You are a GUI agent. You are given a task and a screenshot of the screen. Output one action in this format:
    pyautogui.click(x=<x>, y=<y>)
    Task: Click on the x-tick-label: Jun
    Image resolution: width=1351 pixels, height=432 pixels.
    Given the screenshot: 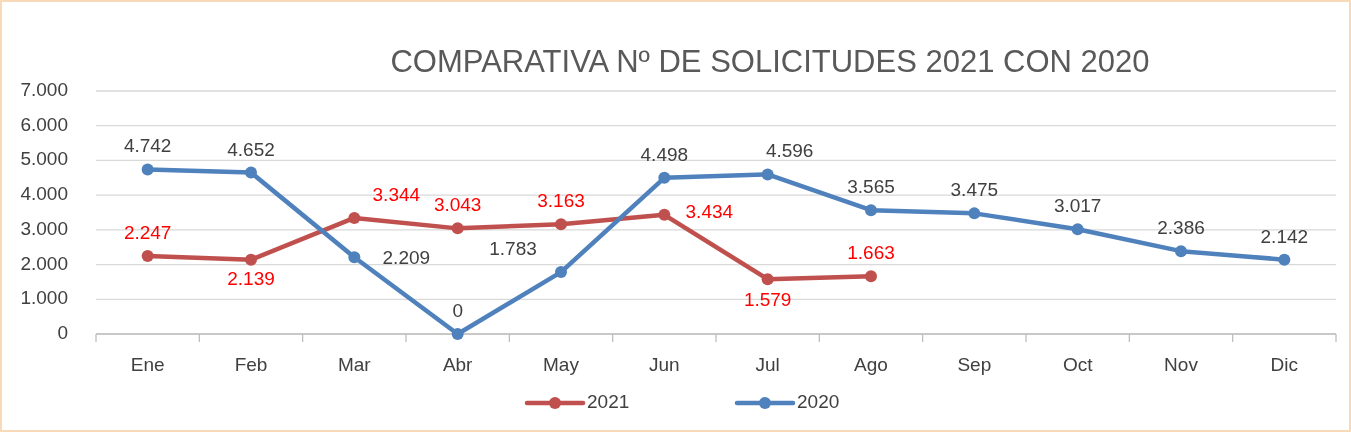 What is the action you would take?
    pyautogui.click(x=664, y=365)
    